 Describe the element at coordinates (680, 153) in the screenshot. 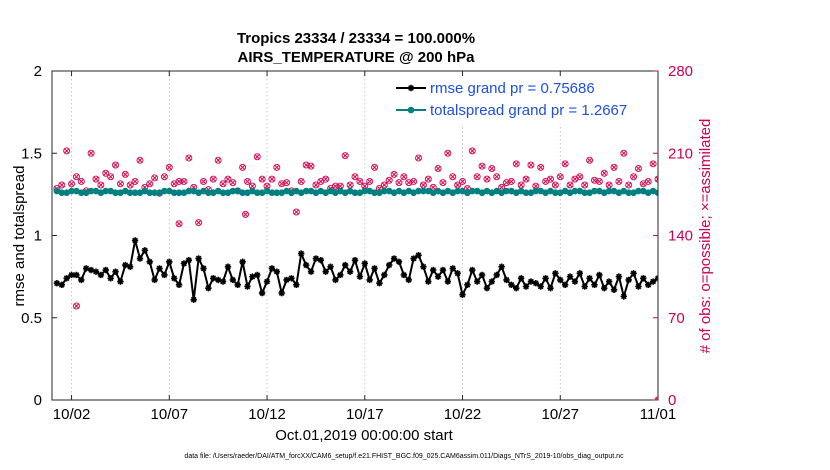

I see `y-right-tick-label: 210` at that location.